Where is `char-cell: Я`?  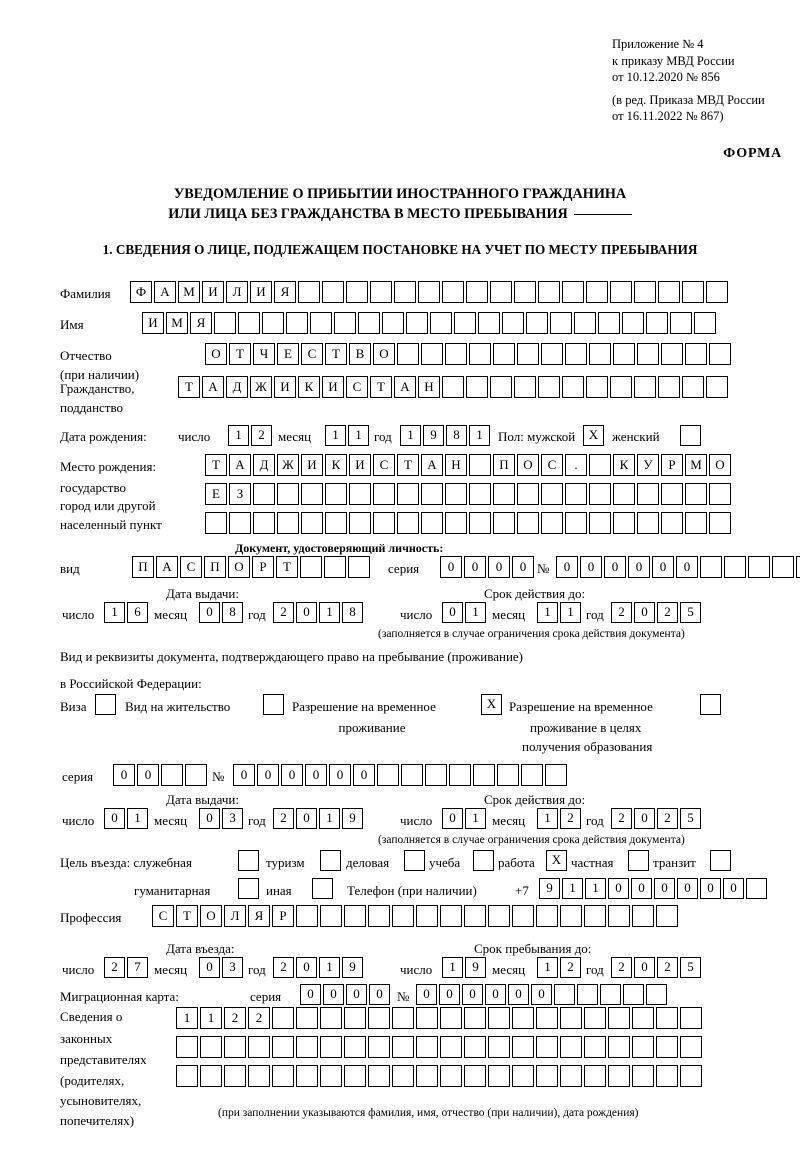 char-cell: Я is located at coordinates (285, 292).